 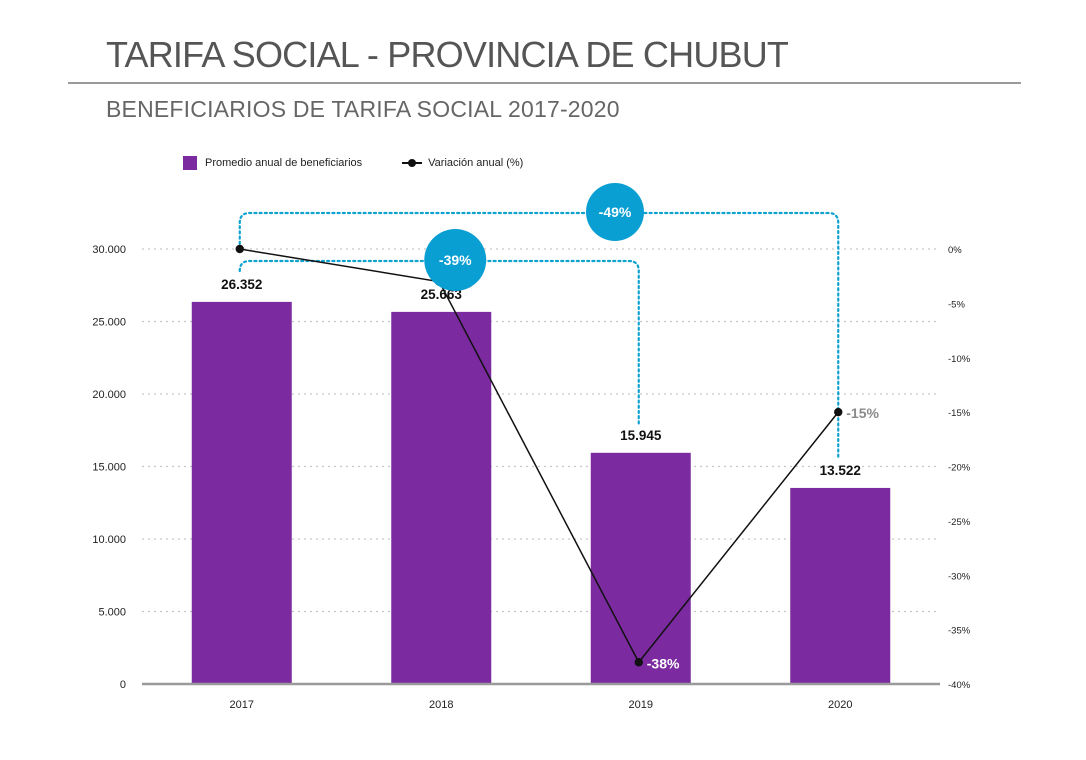 What do you see at coordinates (840, 470) in the screenshot?
I see `bar-value-label: 13.522` at bounding box center [840, 470].